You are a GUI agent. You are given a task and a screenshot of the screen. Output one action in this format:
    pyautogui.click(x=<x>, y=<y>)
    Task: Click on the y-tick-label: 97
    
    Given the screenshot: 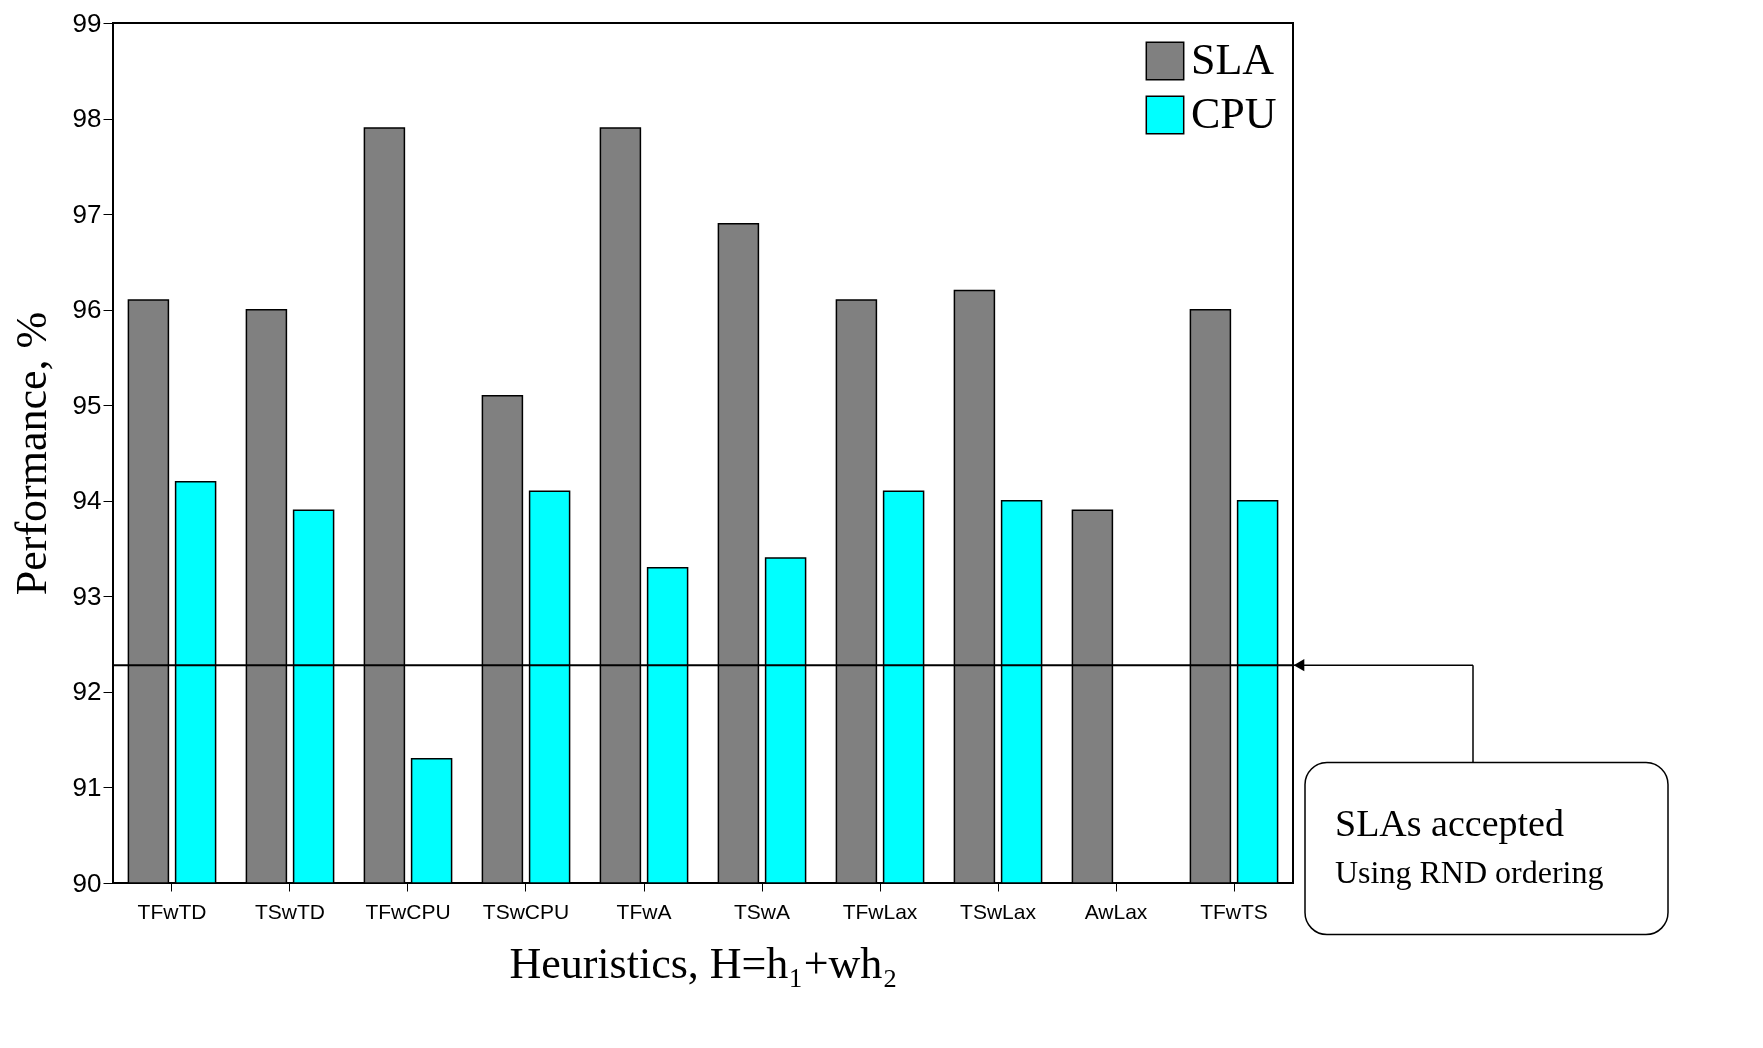 What is the action you would take?
    pyautogui.click(x=87, y=213)
    